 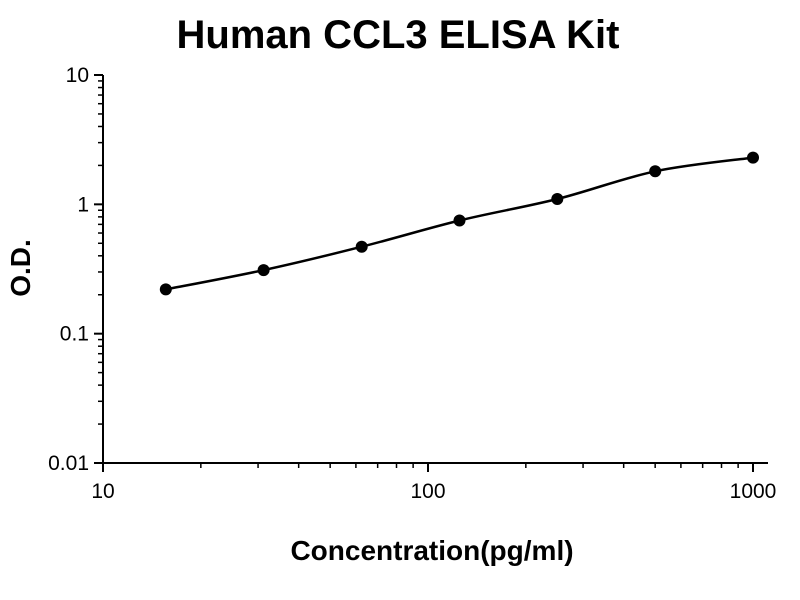 I want to click on x-tick-label: 1000, so click(x=753, y=491).